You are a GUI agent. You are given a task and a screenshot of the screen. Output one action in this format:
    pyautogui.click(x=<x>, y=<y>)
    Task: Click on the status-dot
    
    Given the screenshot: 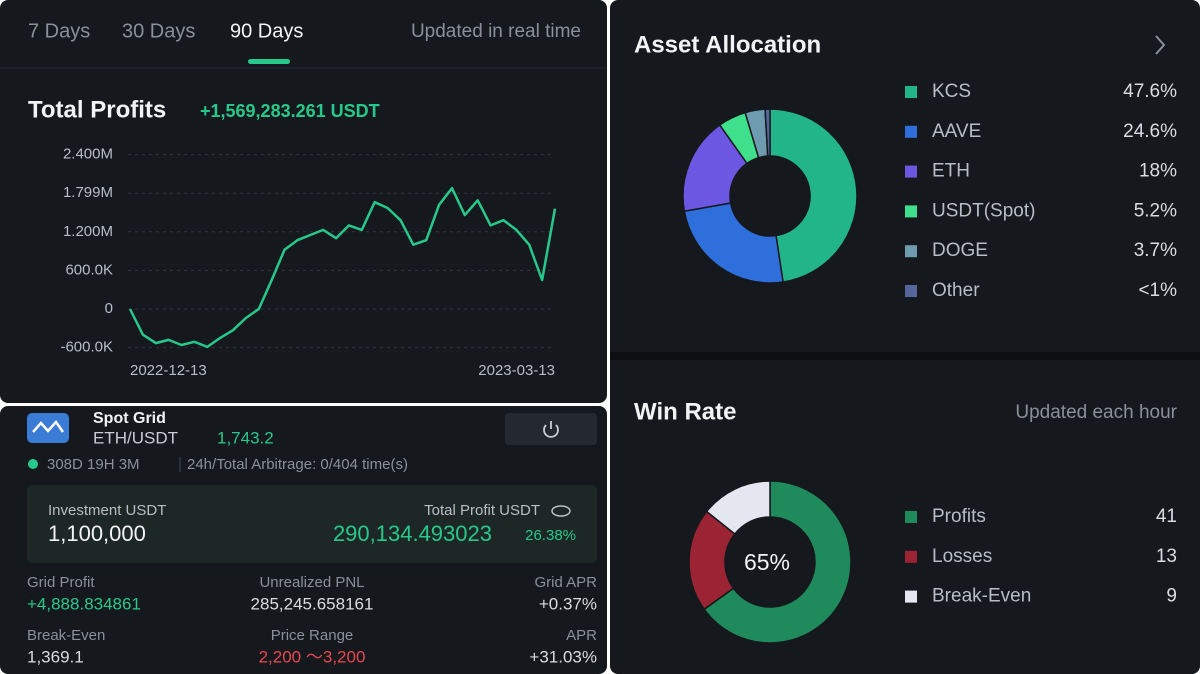 What is the action you would take?
    pyautogui.click(x=33, y=464)
    